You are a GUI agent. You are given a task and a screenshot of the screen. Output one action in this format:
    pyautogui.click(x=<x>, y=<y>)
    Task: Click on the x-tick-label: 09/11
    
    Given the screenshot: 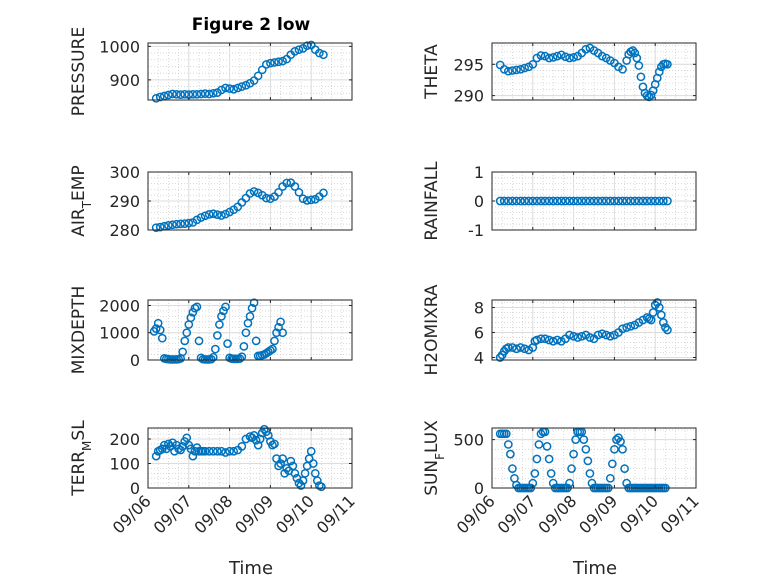 What is the action you would take?
    pyautogui.click(x=336, y=514)
    